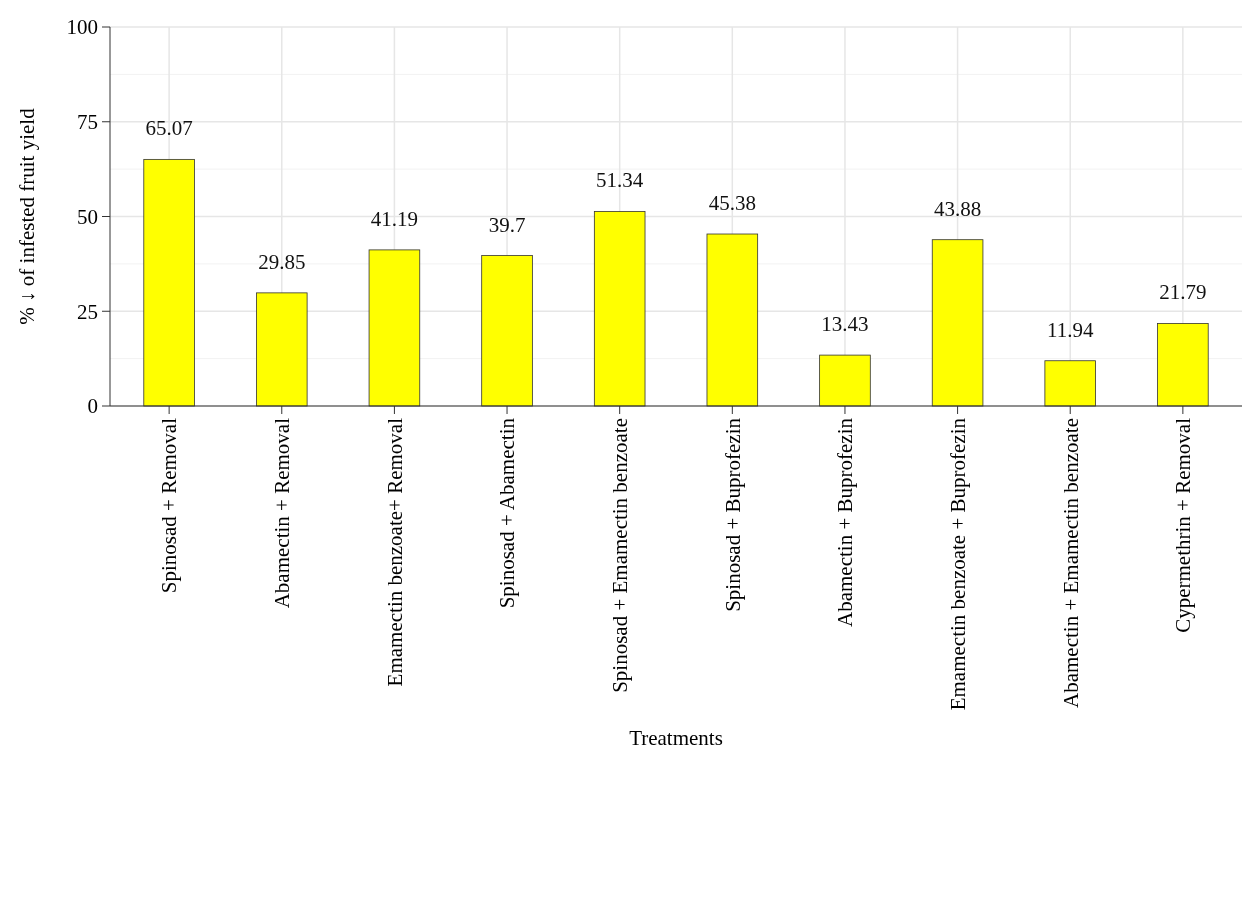 Image resolution: width=1244 pixels, height=918 pixels. I want to click on y-tick-label: 0, so click(92, 406).